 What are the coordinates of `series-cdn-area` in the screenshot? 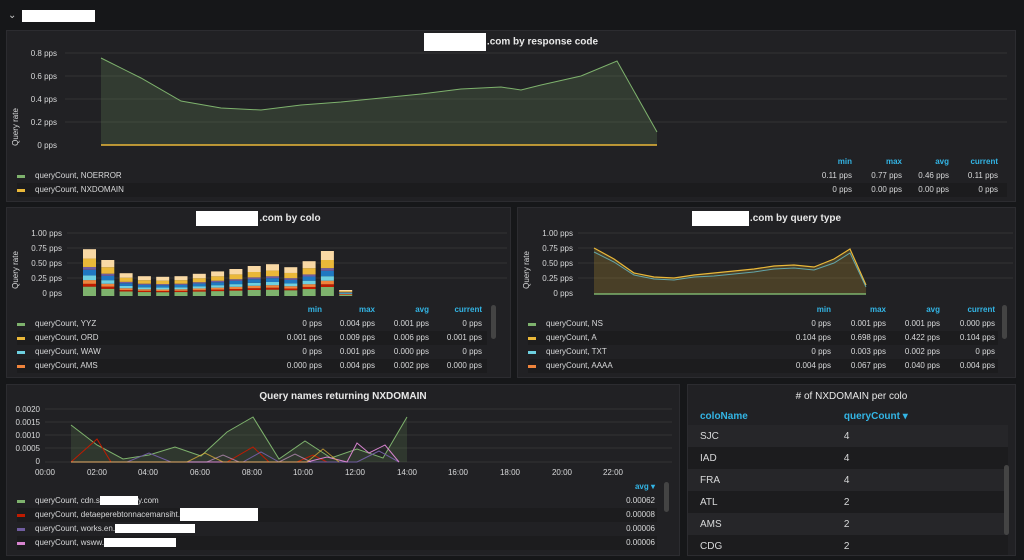 It's located at (239, 439).